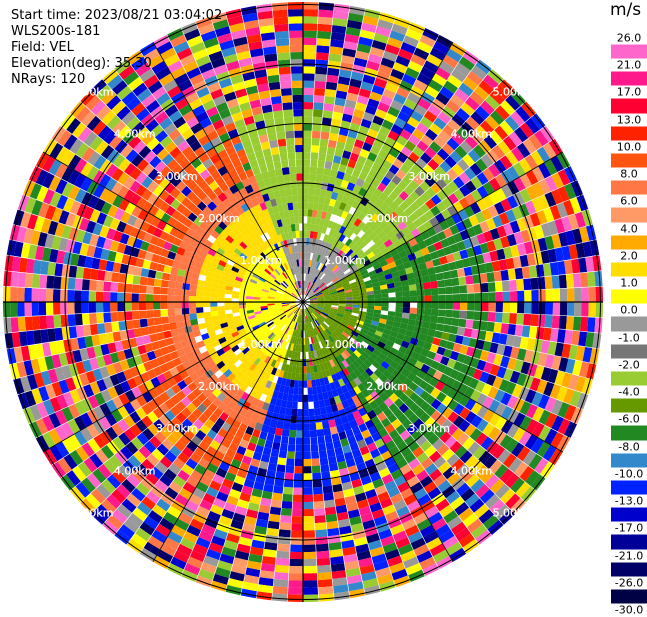 The height and width of the screenshot is (617, 647). I want to click on range-ring-label: 5.00km, so click(514, 512).